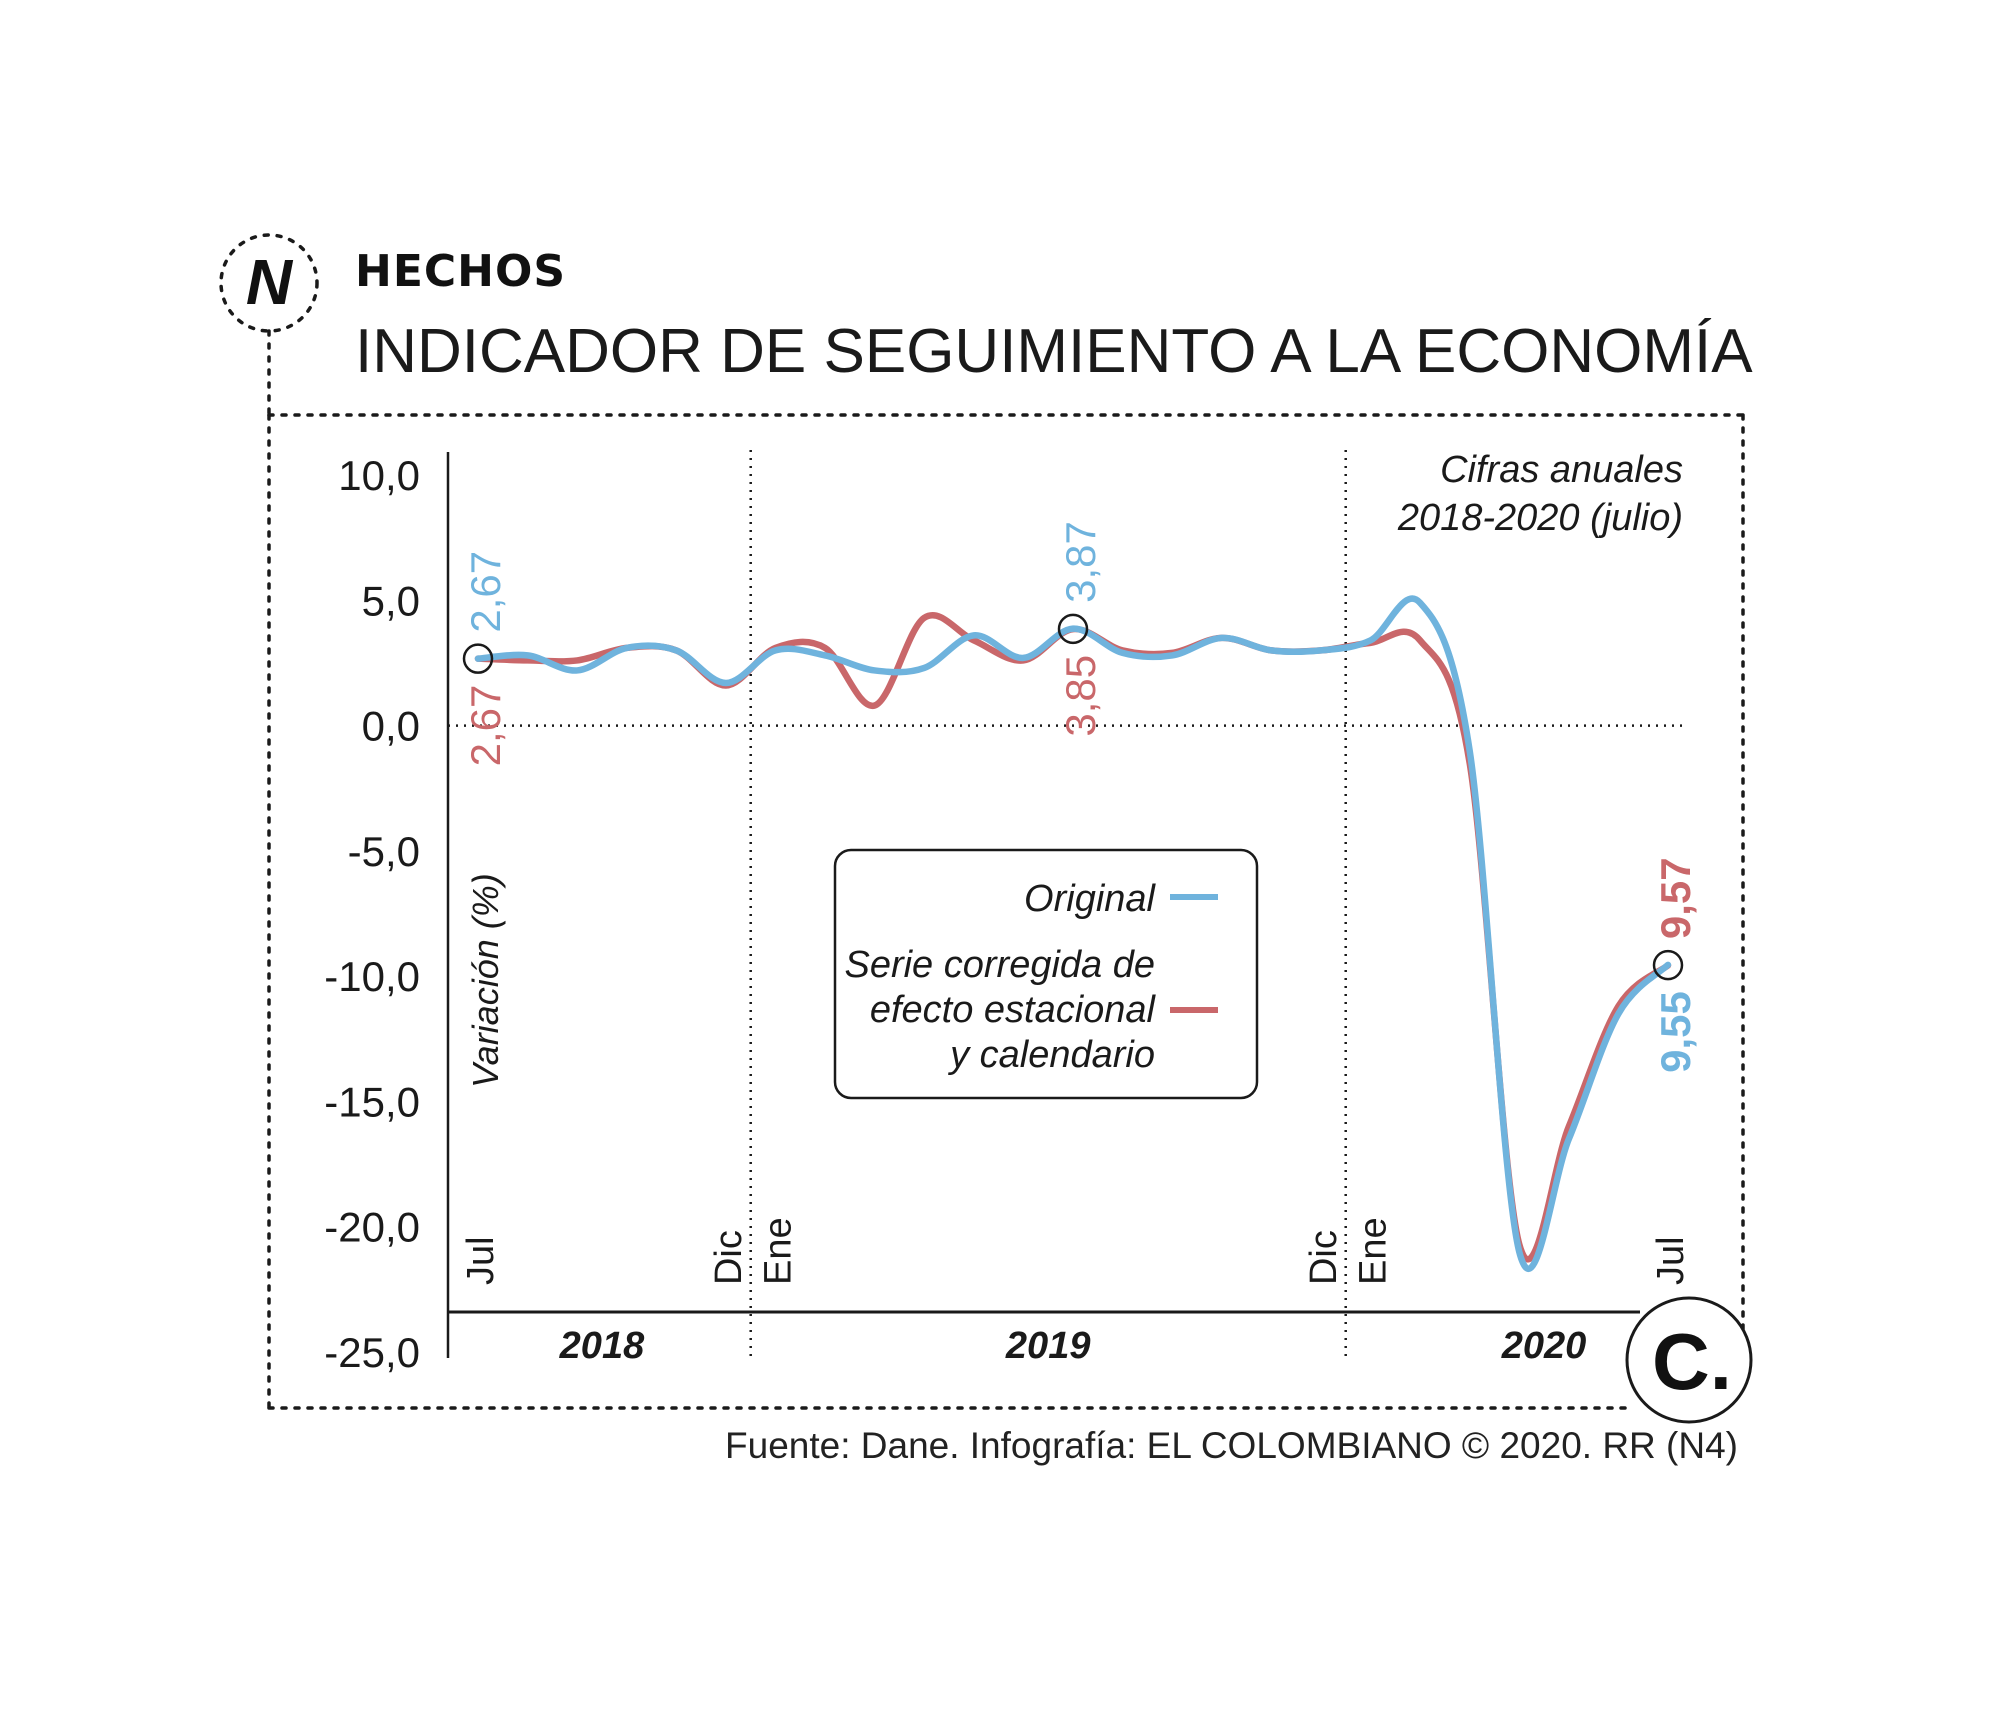 This screenshot has width=2000, height=1728. Describe the element at coordinates (1051, 1055) in the screenshot. I see `legend-label-adjusted: y calendario` at that location.